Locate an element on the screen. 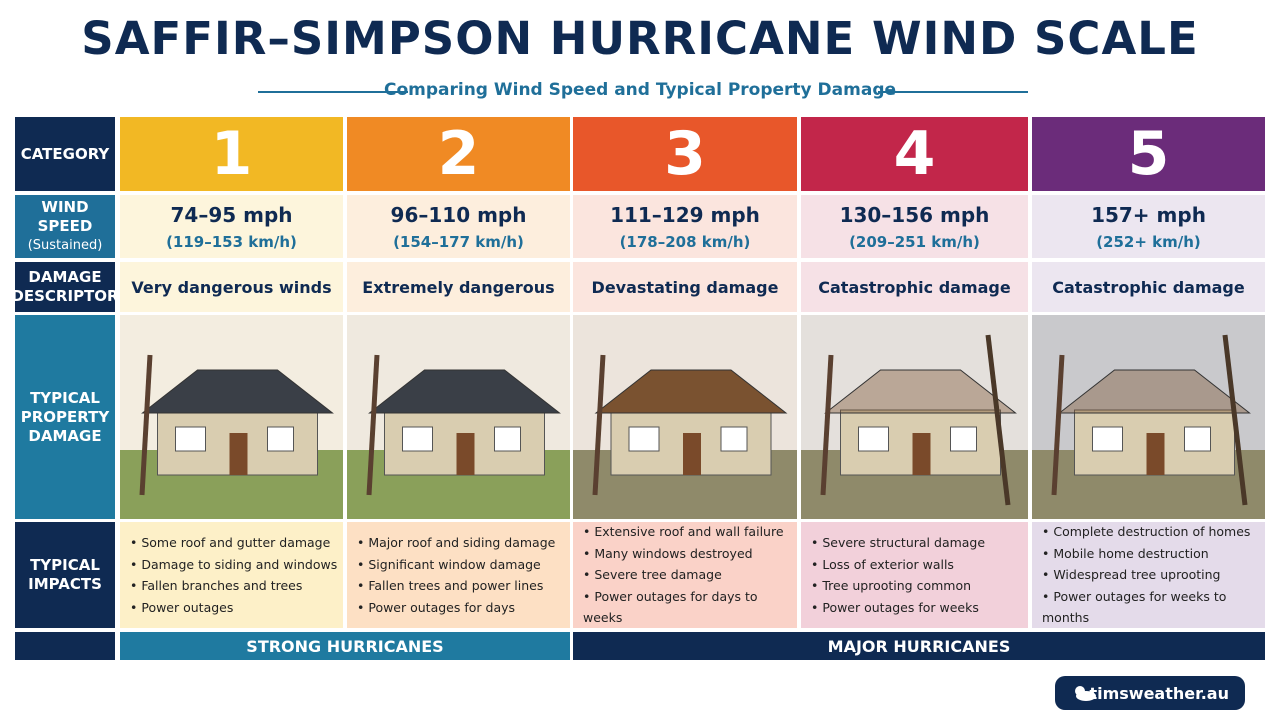 The image size is (1280, 720). row-label-text: CATEGORY is located at coordinates (65, 153).